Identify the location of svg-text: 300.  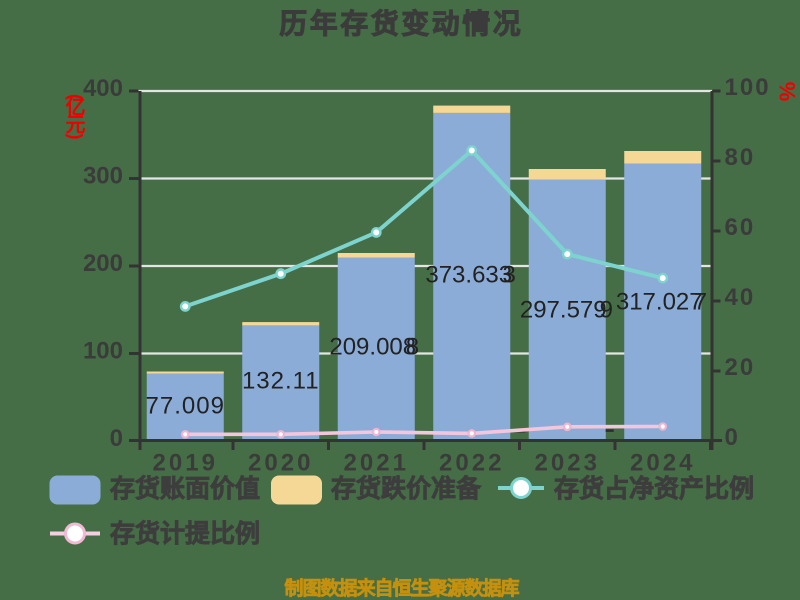
(103, 176).